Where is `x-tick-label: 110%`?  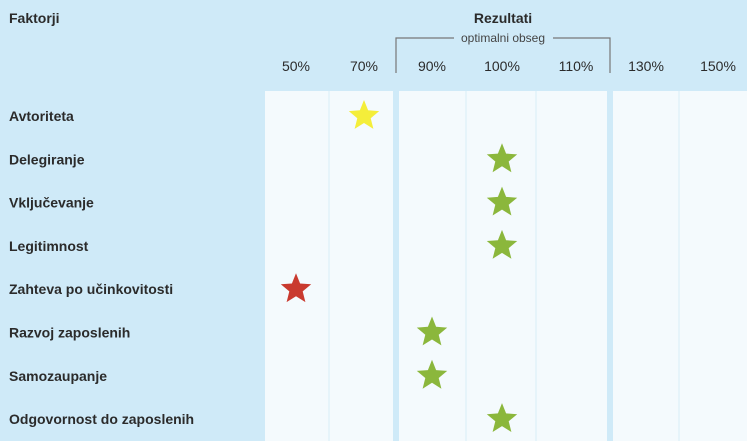
x-tick-label: 110% is located at coordinates (576, 66).